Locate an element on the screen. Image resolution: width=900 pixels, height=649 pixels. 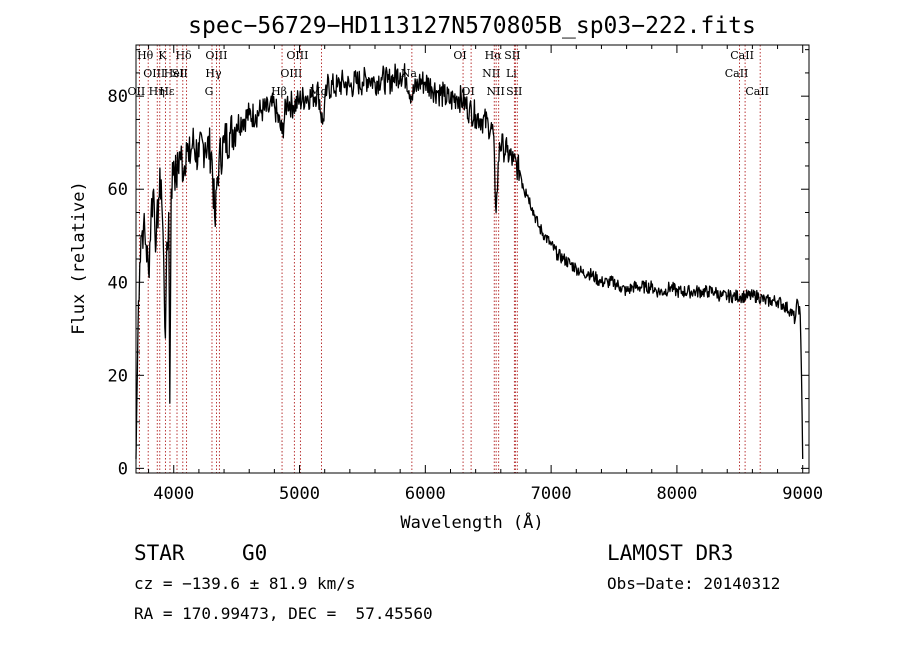
x-tick-label-1: 5000 is located at coordinates (299, 494).